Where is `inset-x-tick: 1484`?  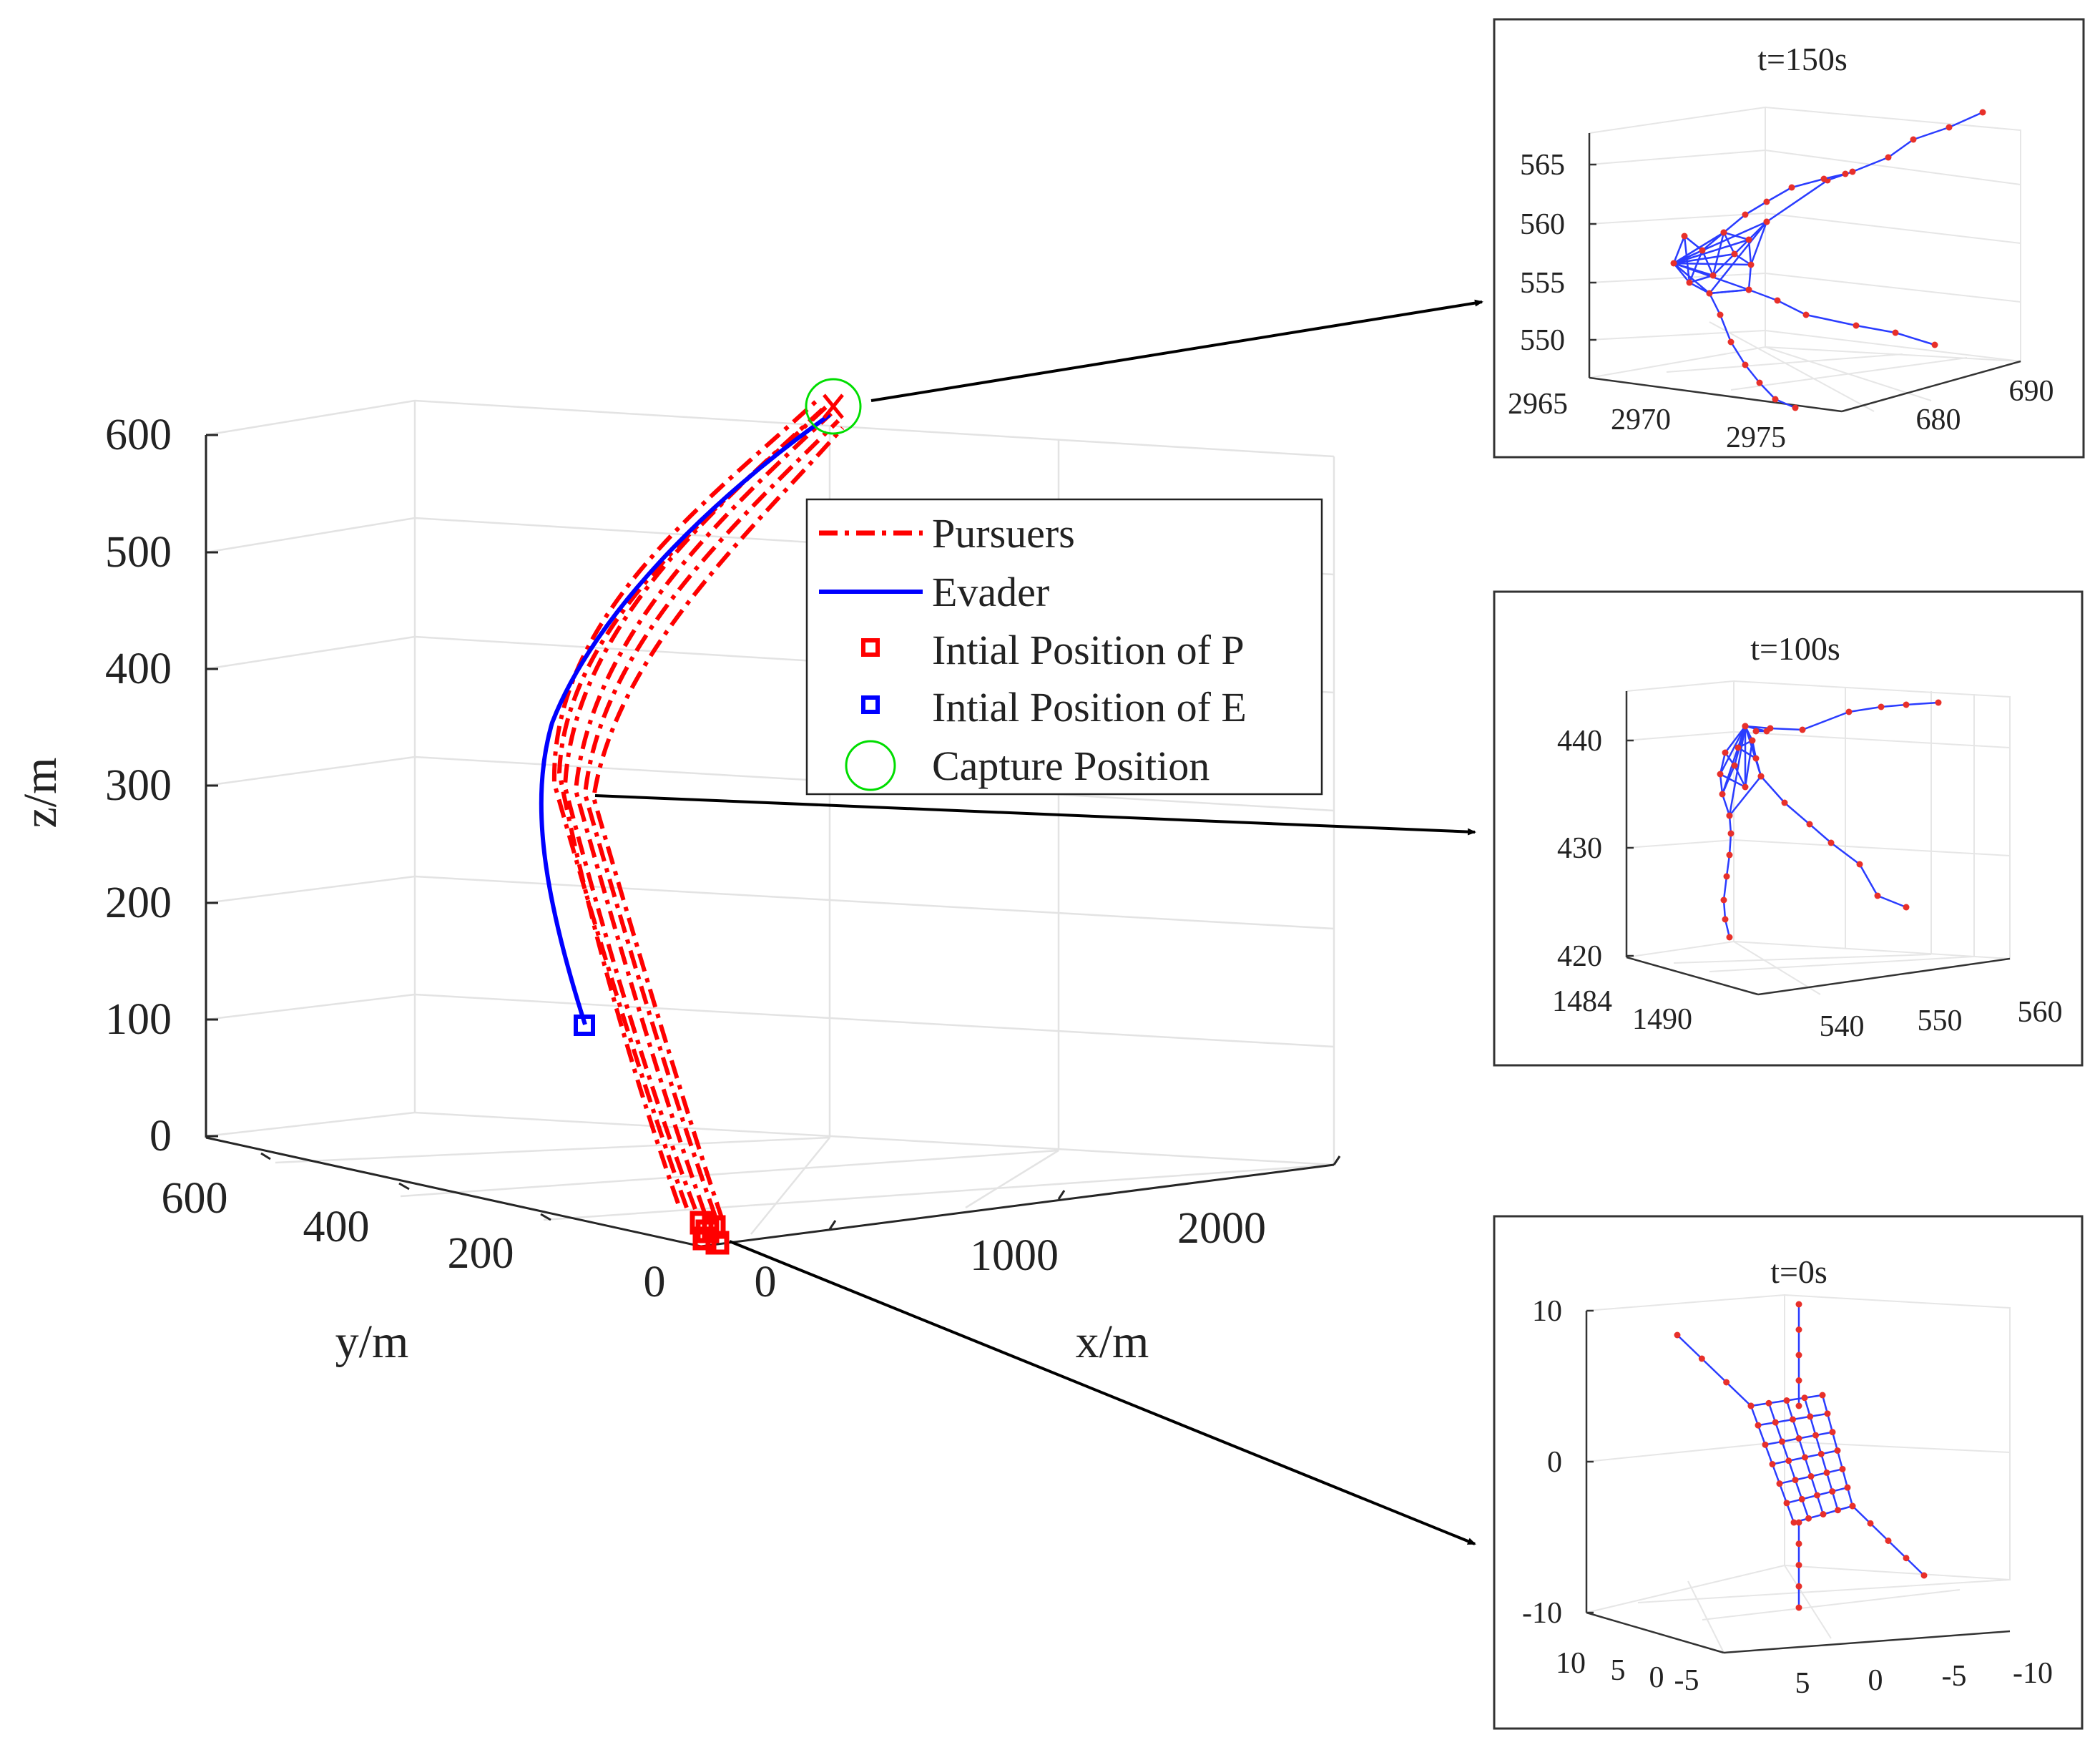 inset-x-tick: 1484 is located at coordinates (1582, 1001).